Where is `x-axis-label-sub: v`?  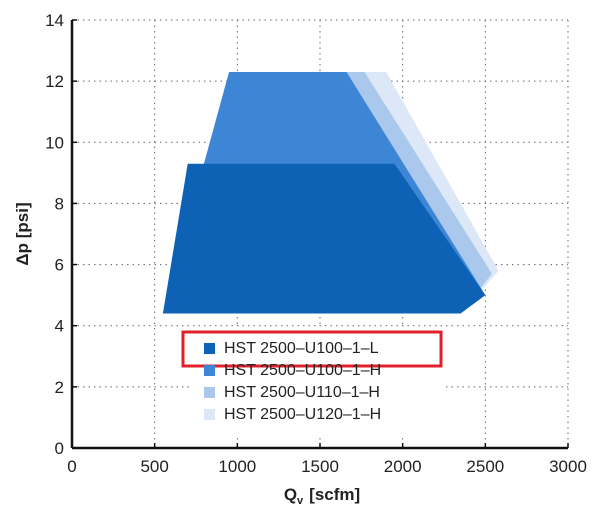 x-axis-label-sub: v is located at coordinates (300, 501).